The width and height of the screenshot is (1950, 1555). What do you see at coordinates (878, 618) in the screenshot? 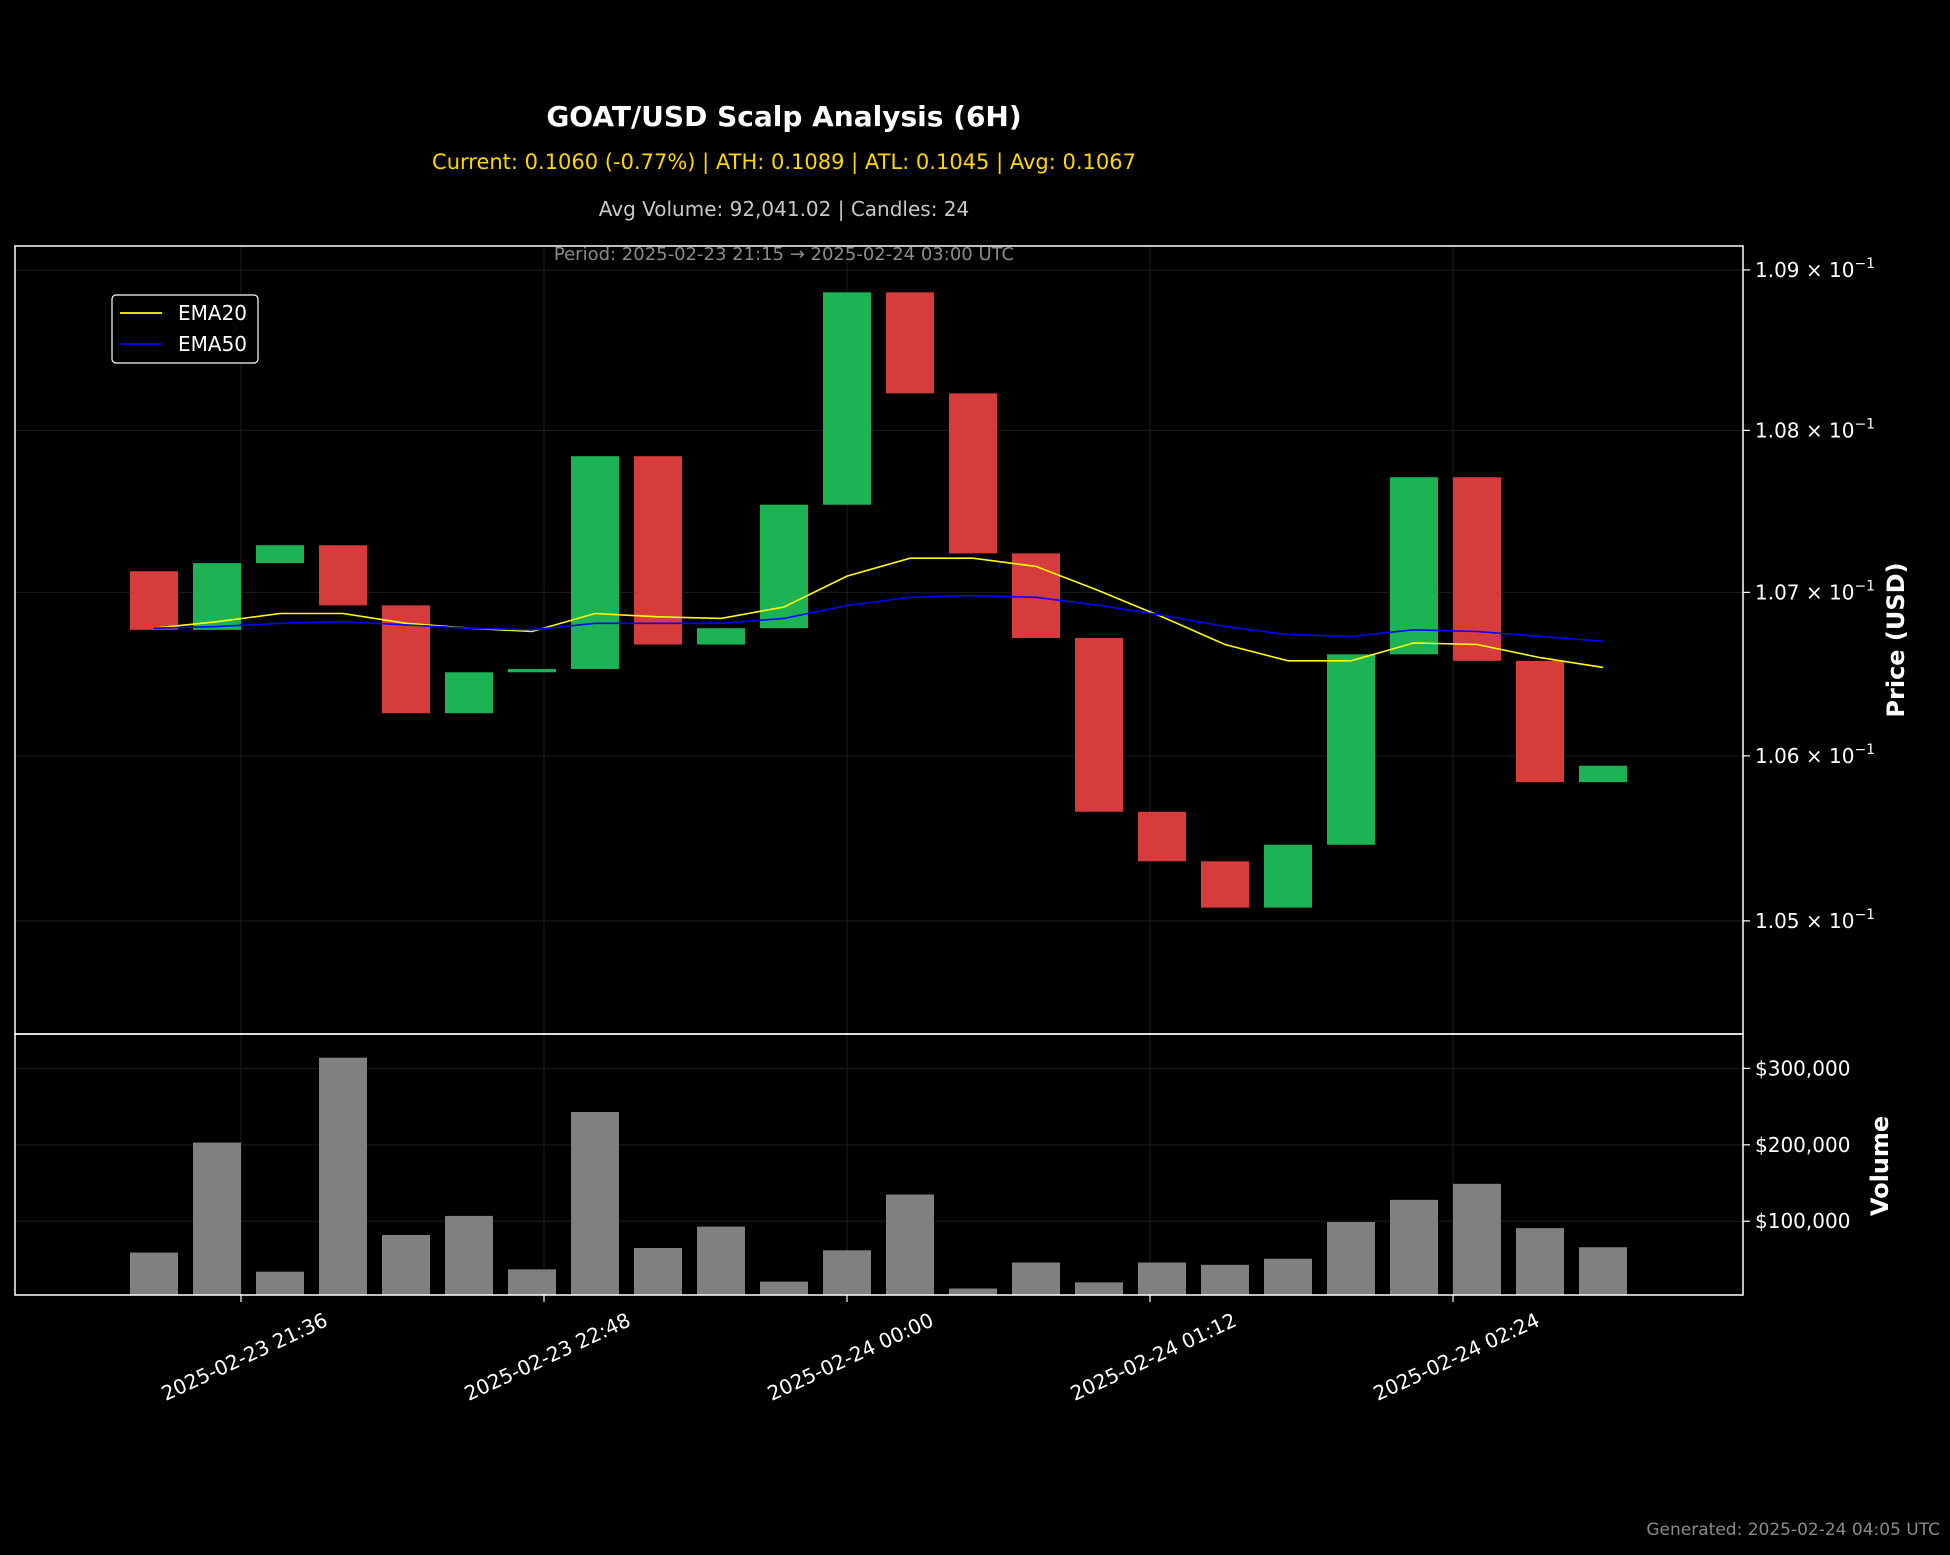
I see `ema50-line` at bounding box center [878, 618].